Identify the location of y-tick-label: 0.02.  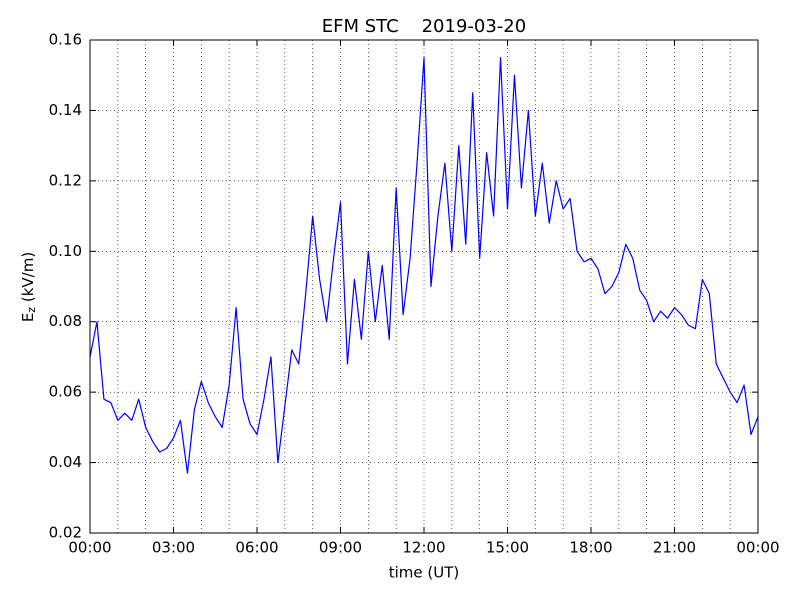
(65, 533).